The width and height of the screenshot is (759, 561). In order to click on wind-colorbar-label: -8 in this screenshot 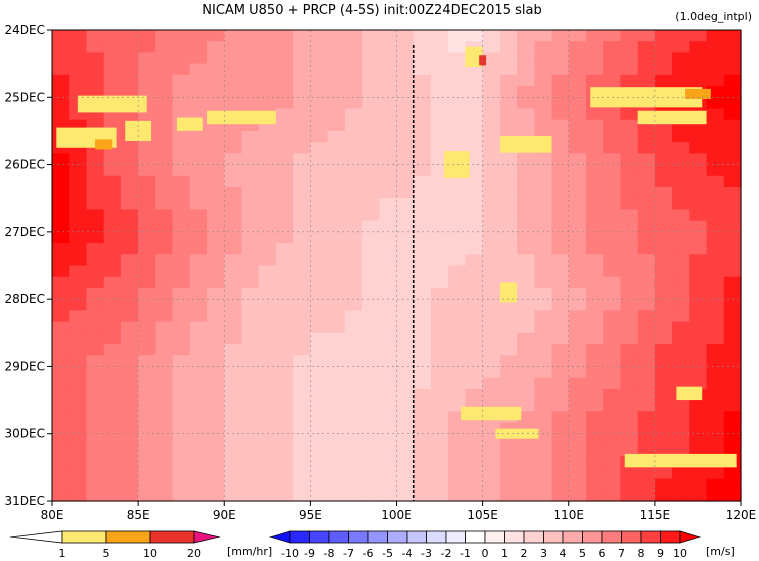, I will do `click(329, 553)`.